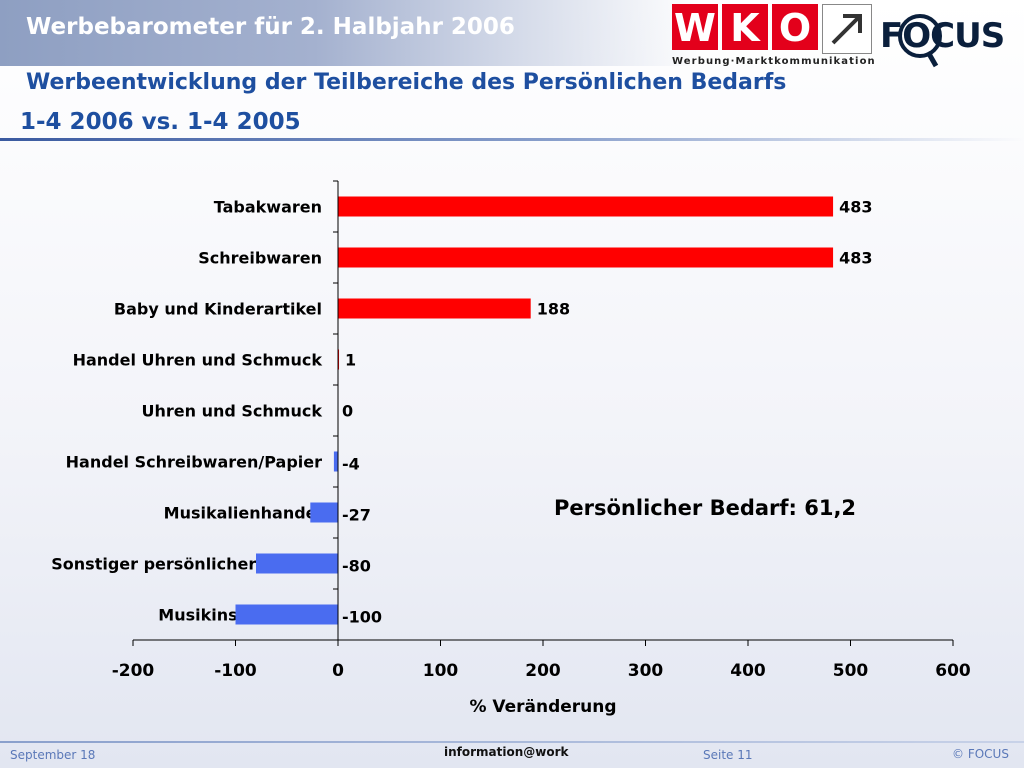 Image resolution: width=1024 pixels, height=768 pixels. What do you see at coordinates (553, 309) in the screenshot?
I see `data-label: 188` at bounding box center [553, 309].